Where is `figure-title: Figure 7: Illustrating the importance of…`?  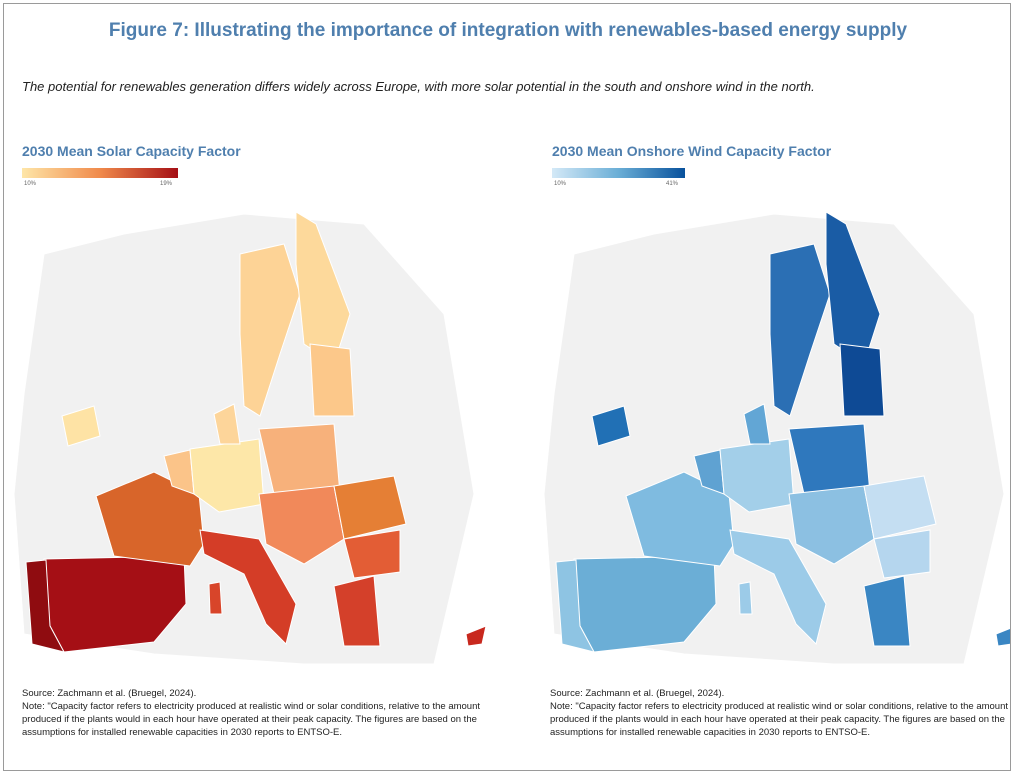 figure-title: Figure 7: Illustrating the importance of… is located at coordinates (508, 30).